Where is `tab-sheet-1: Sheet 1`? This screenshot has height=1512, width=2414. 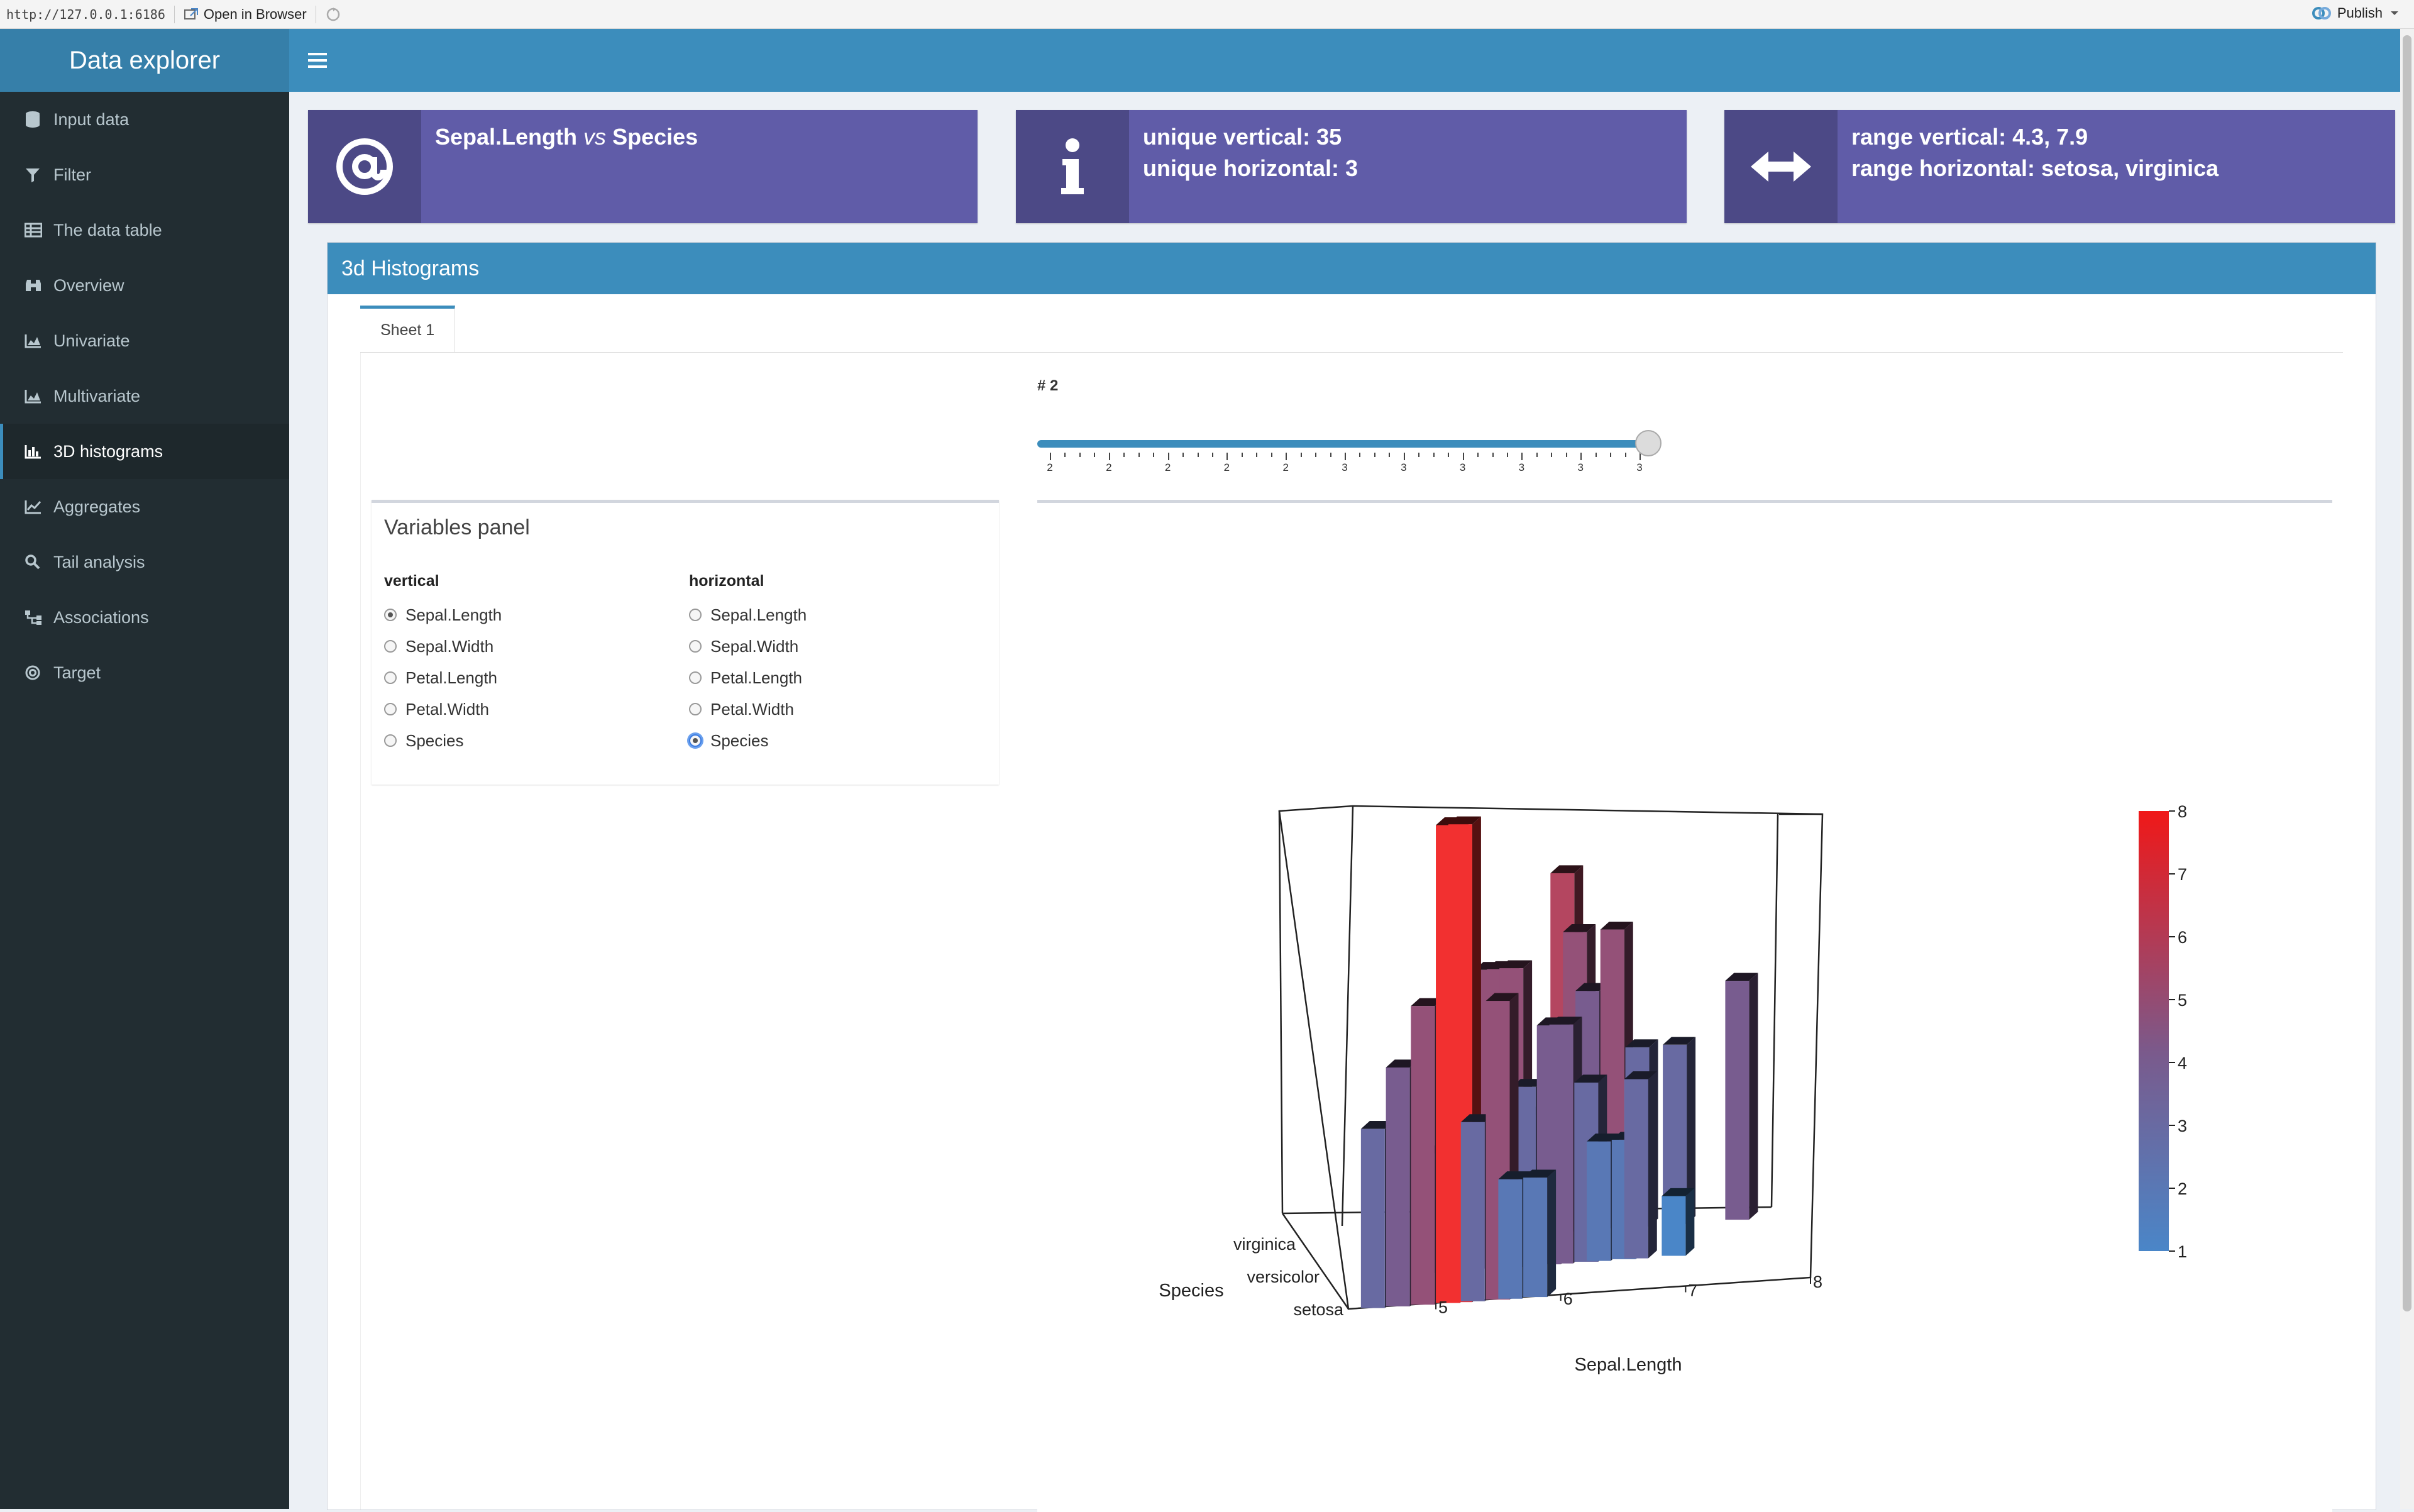
tab-sheet-1: Sheet 1 is located at coordinates (408, 329).